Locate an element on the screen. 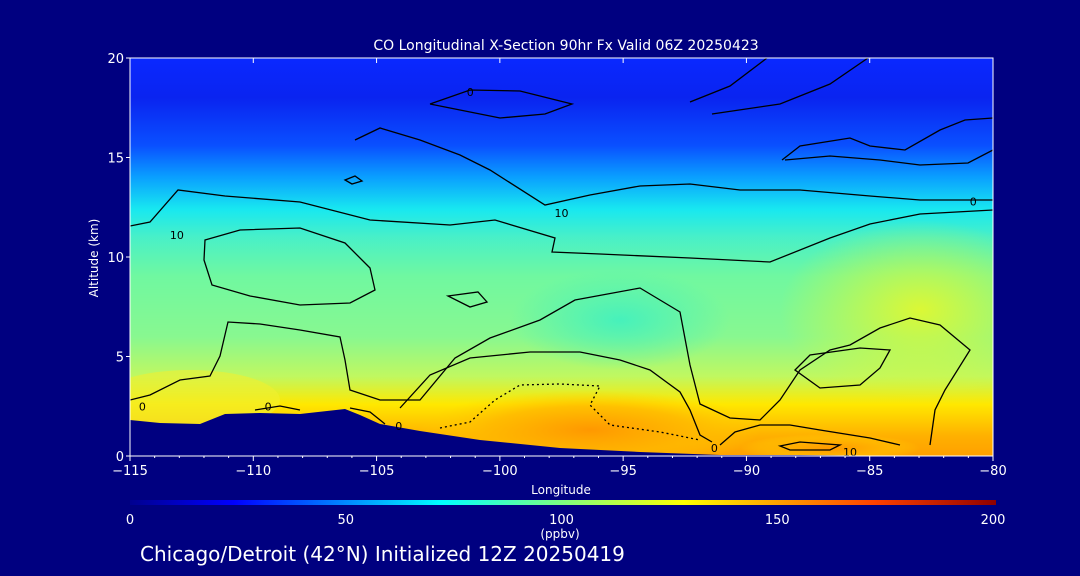 The width and height of the screenshot is (1080, 576). colorbar-tick-label: 150 is located at coordinates (777, 520).